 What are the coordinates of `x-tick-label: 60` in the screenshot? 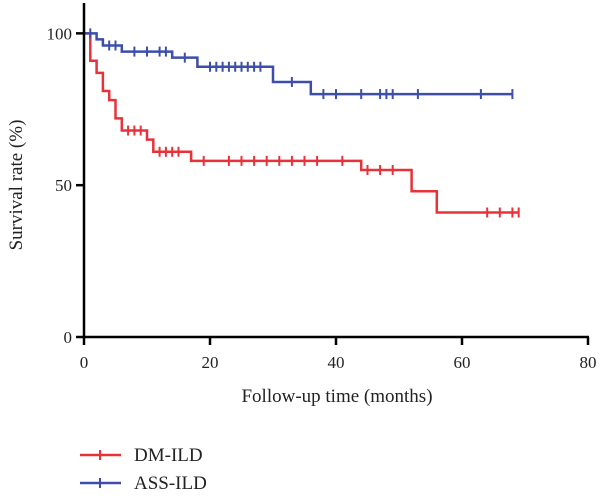 It's located at (462, 362).